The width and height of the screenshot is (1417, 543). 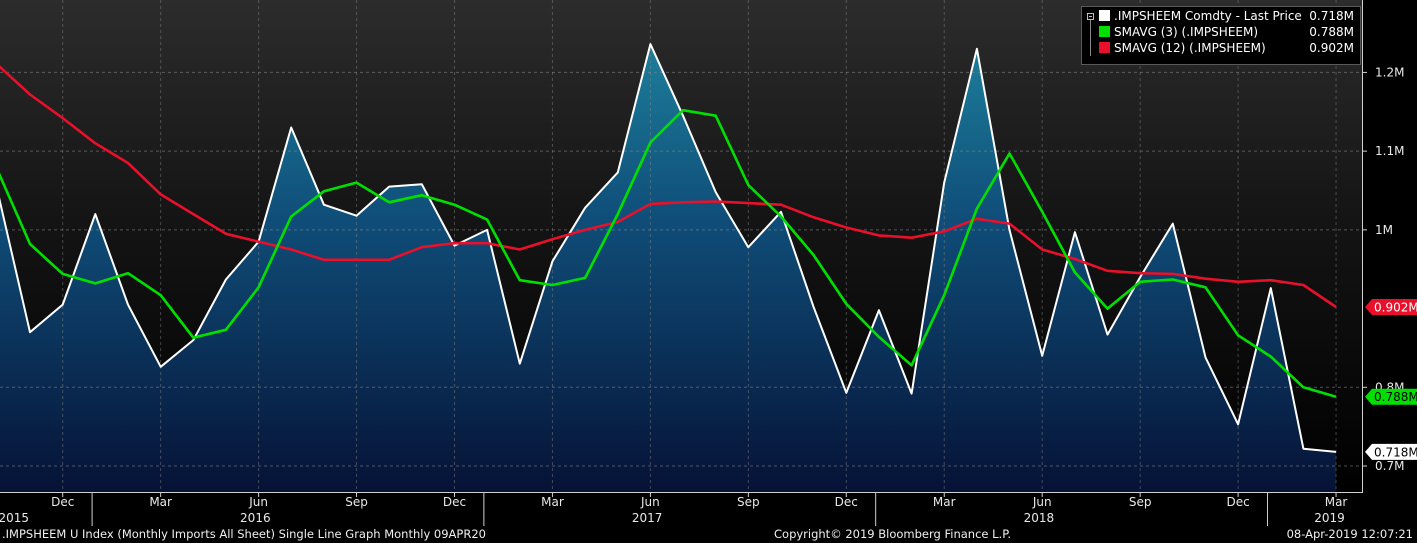 What do you see at coordinates (1395, 397) in the screenshot?
I see `last-value-label: 0.788M` at bounding box center [1395, 397].